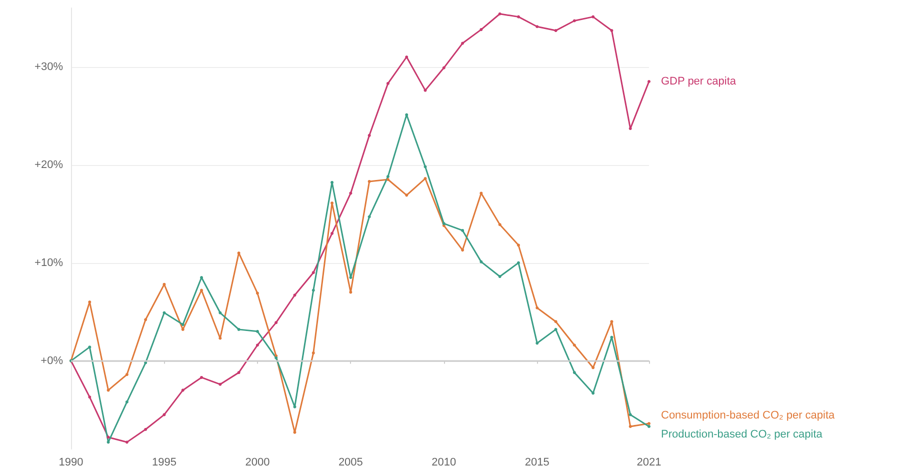 This screenshot has width=905, height=474. I want to click on y-tick-label: +20%, so click(49, 164).